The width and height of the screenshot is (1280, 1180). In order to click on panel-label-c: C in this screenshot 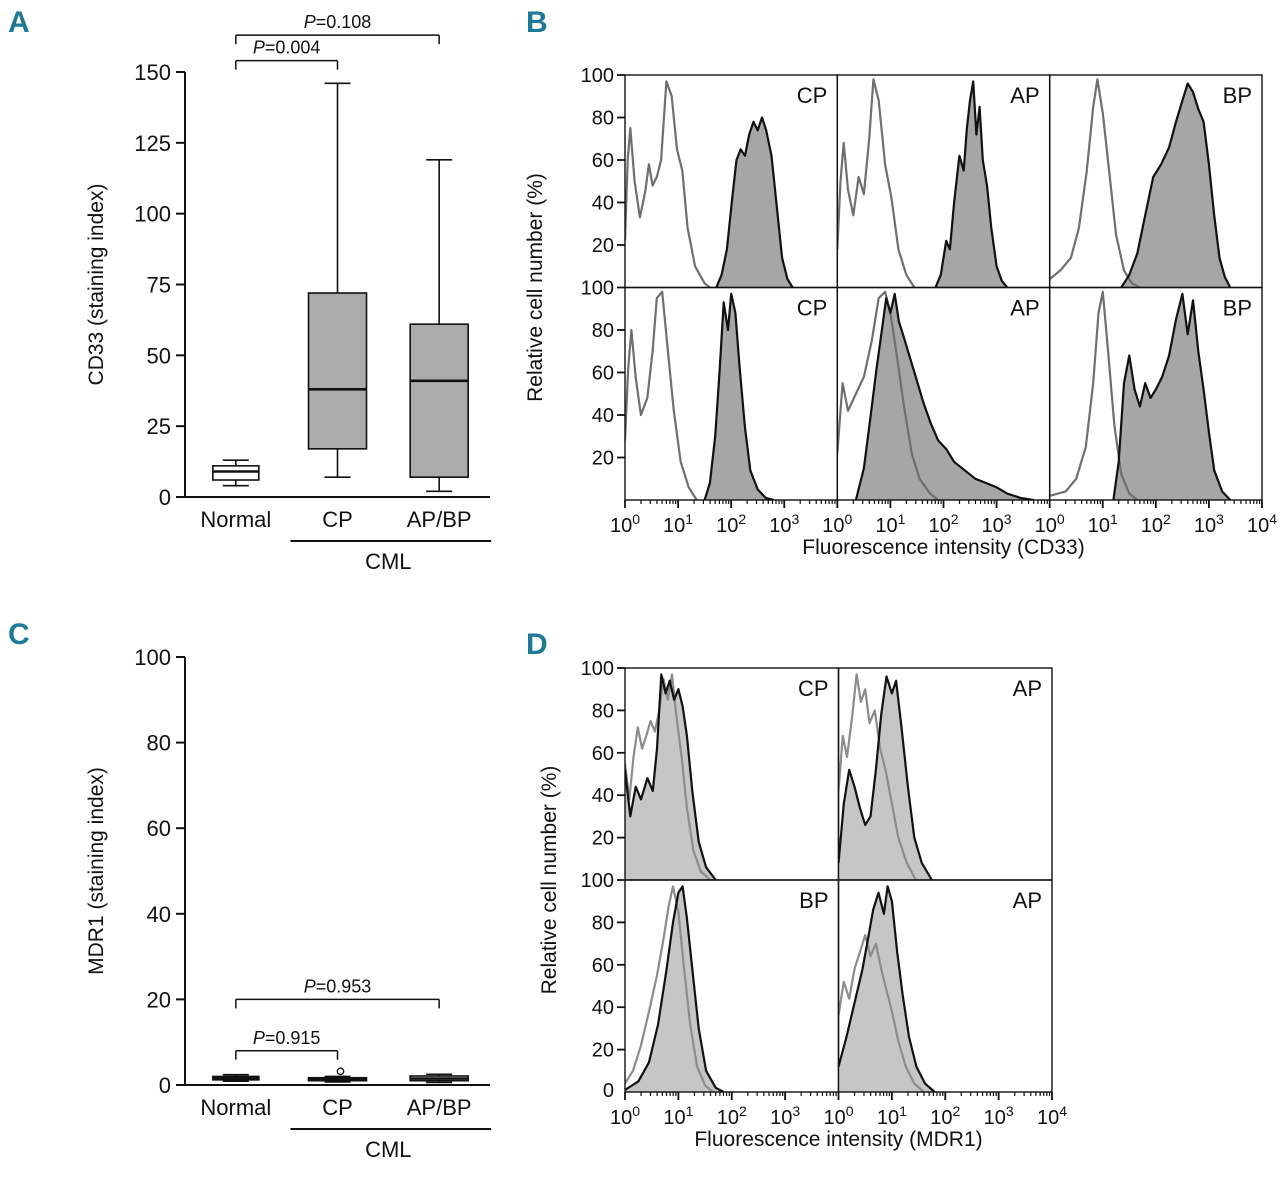, I will do `click(19, 634)`.